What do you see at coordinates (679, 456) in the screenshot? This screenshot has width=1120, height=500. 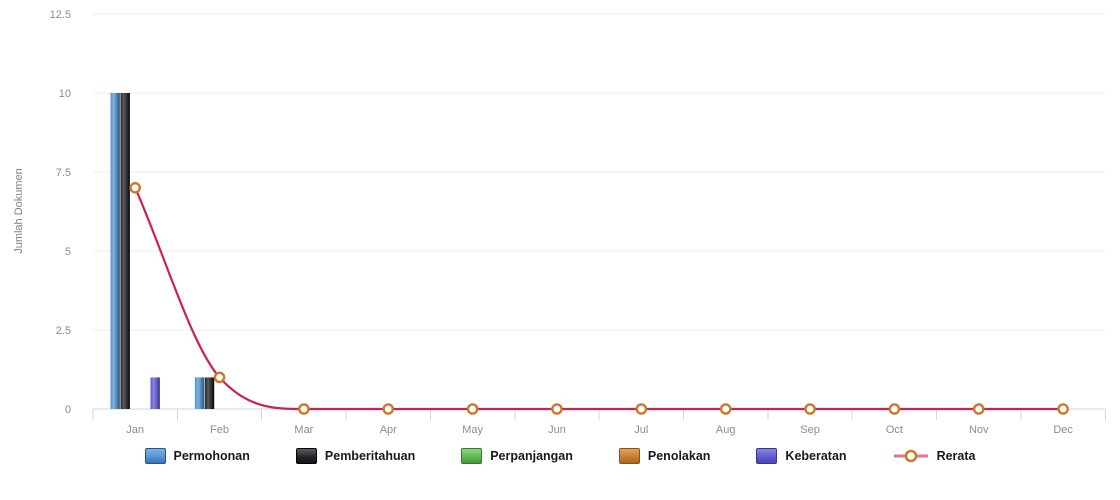 I see `legend-label-penolakan: Penolakan` at bounding box center [679, 456].